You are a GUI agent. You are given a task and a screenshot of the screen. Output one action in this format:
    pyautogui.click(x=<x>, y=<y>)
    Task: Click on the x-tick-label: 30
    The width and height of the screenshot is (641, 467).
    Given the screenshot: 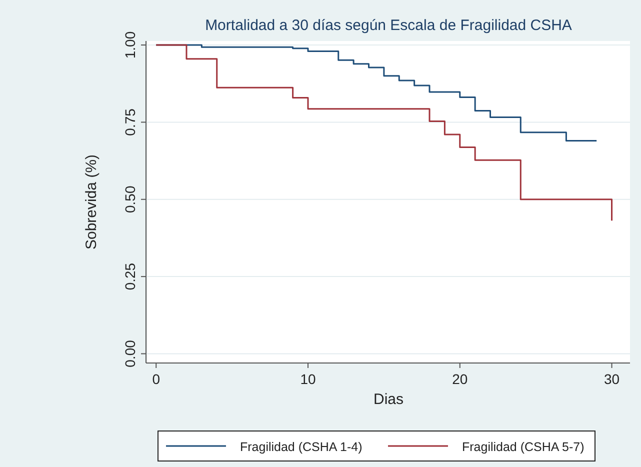 What is the action you would take?
    pyautogui.click(x=612, y=379)
    